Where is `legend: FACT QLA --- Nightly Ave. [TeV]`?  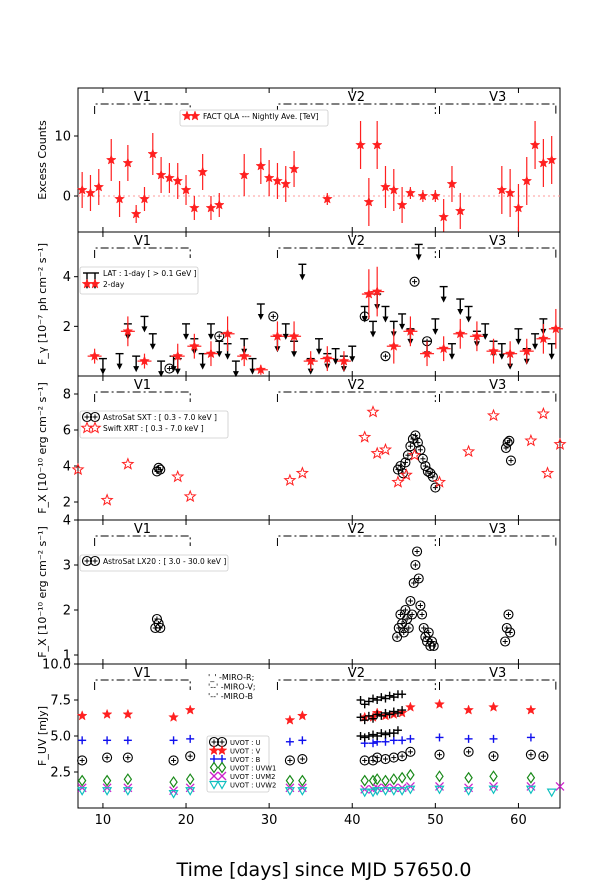 legend: FACT QLA --- Nightly Ave. [TeV] is located at coordinates (254, 118).